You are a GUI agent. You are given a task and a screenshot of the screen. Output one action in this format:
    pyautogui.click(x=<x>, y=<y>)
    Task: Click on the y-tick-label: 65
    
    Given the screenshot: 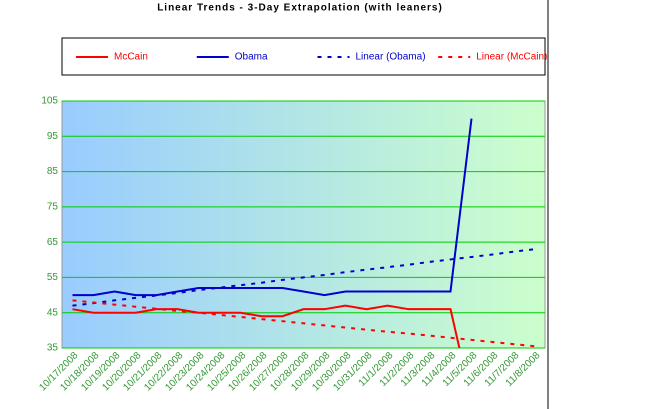 What is the action you would take?
    pyautogui.click(x=53, y=242)
    